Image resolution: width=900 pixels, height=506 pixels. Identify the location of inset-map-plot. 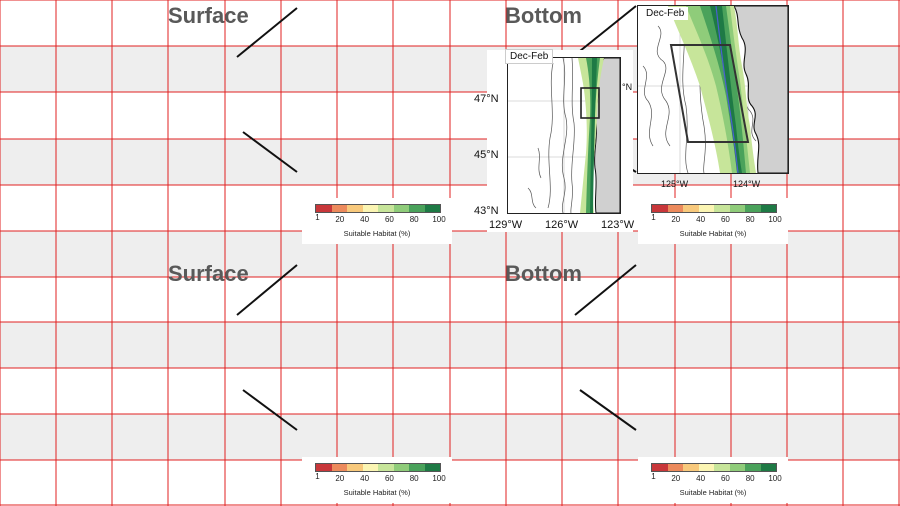
(713, 89).